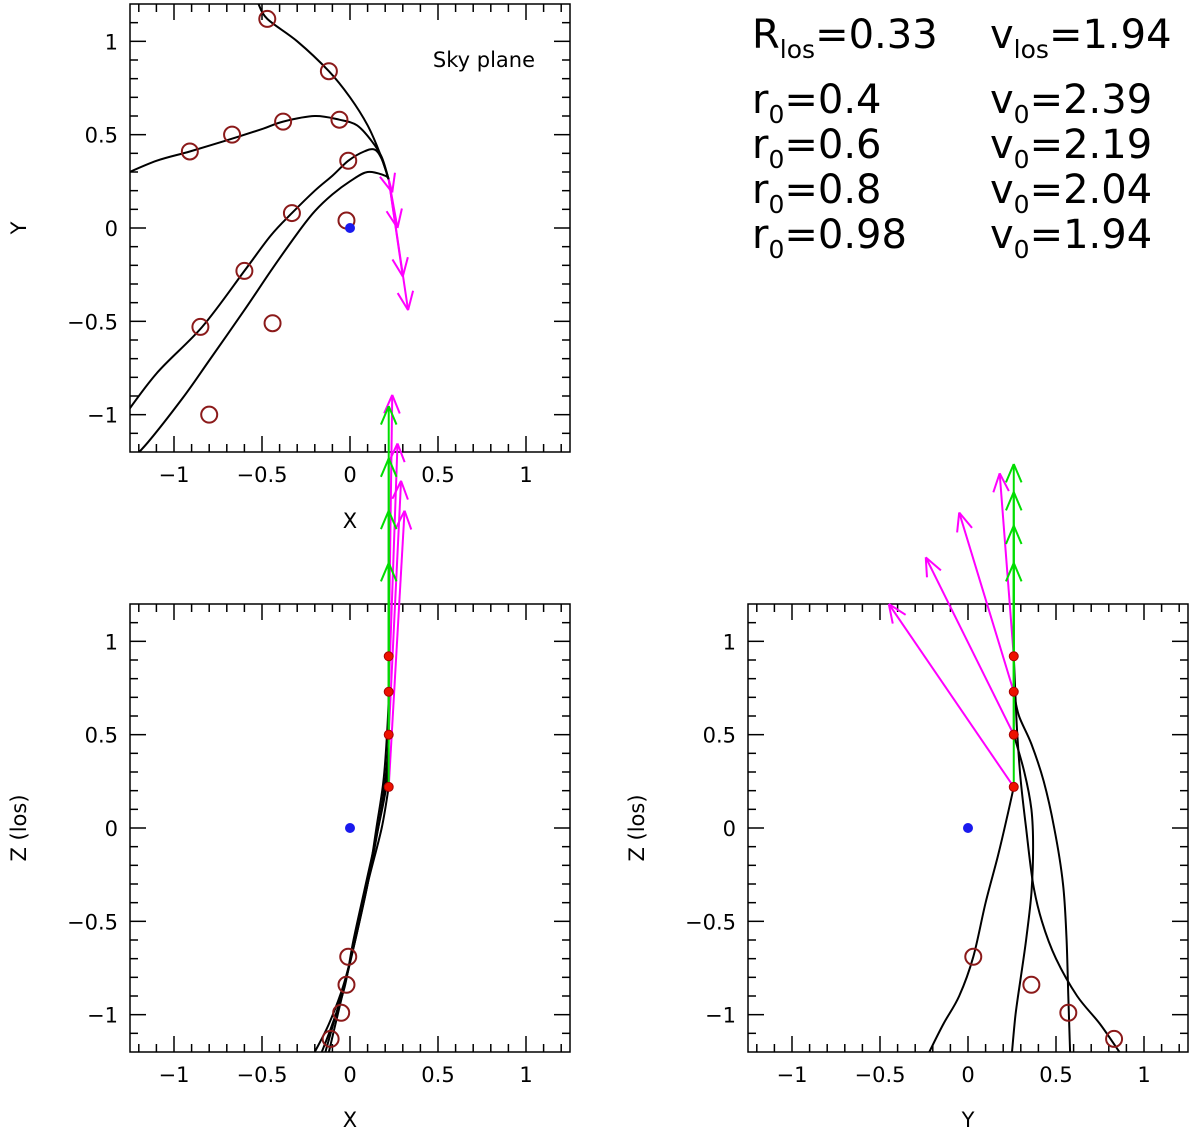  Describe the element at coordinates (262, 1075) in the screenshot. I see `x-tick-label: −0.5` at that location.